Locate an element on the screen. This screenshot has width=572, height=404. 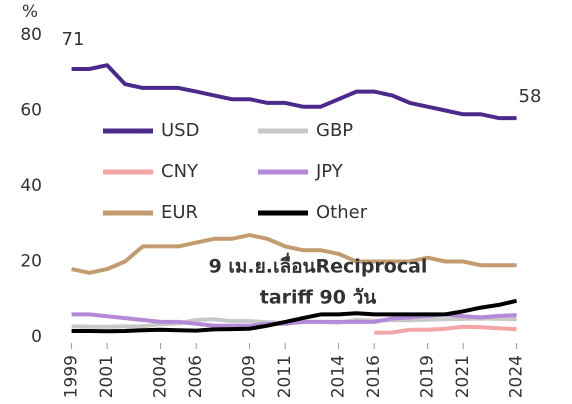
annotation: 58 is located at coordinates (530, 96).